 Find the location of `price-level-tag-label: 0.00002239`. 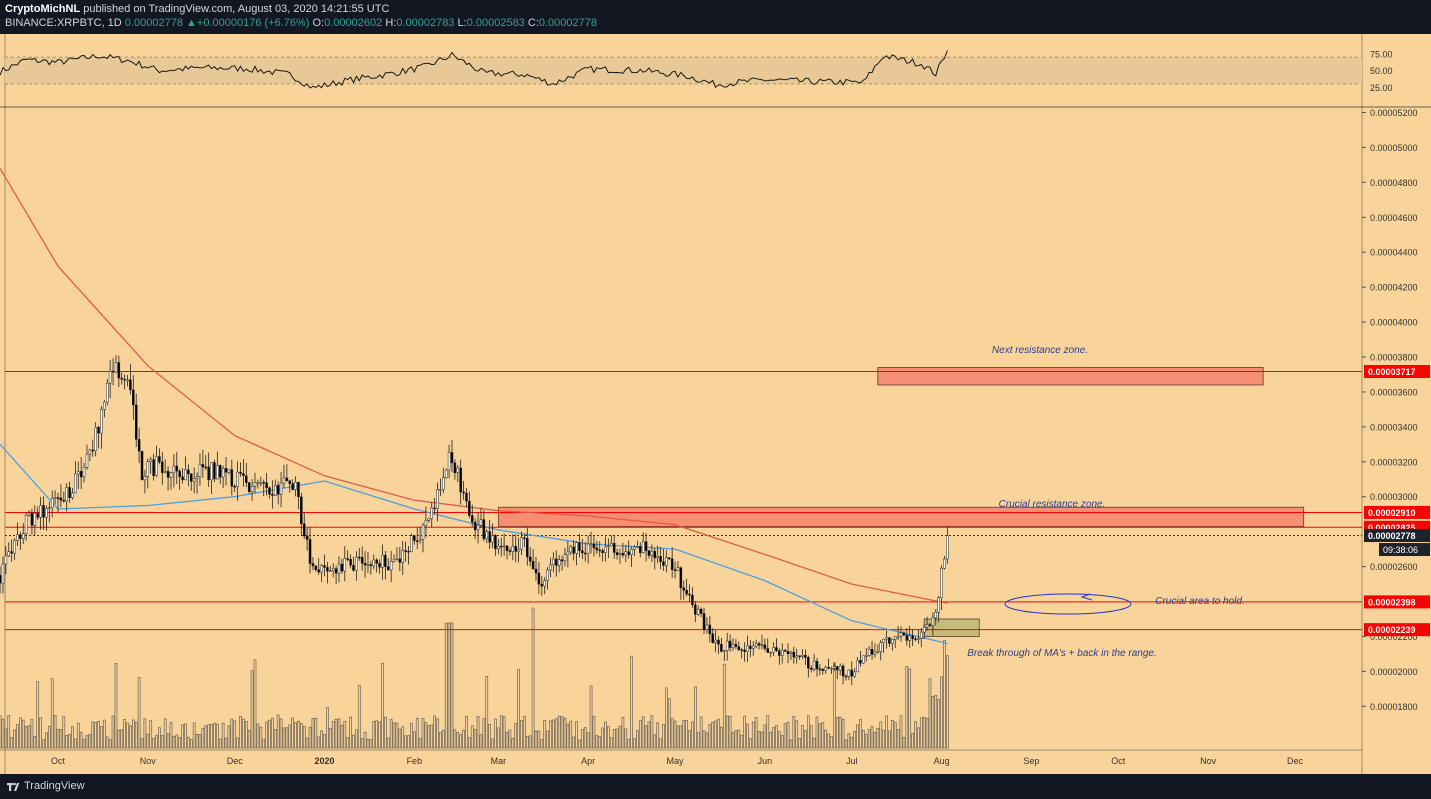

price-level-tag-label: 0.00002239 is located at coordinates (1392, 630).